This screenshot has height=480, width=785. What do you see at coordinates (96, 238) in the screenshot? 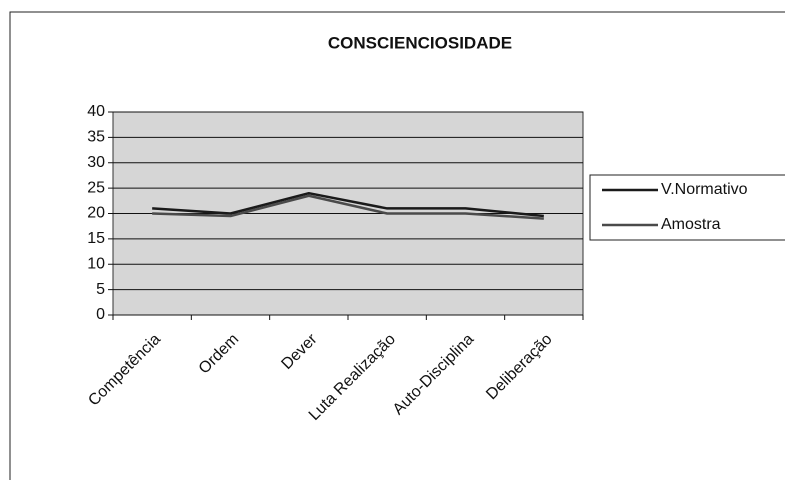
I see `y-tick-label: 15` at bounding box center [96, 238].